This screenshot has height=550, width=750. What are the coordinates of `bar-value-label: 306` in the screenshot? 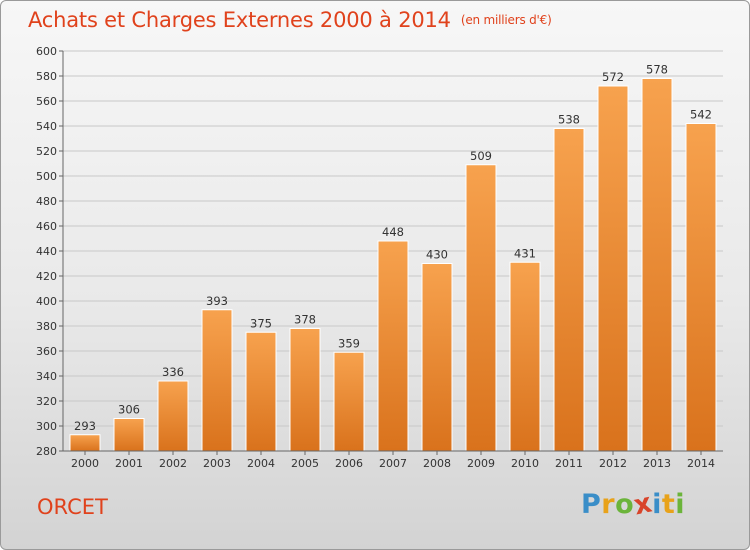 It's located at (129, 410).